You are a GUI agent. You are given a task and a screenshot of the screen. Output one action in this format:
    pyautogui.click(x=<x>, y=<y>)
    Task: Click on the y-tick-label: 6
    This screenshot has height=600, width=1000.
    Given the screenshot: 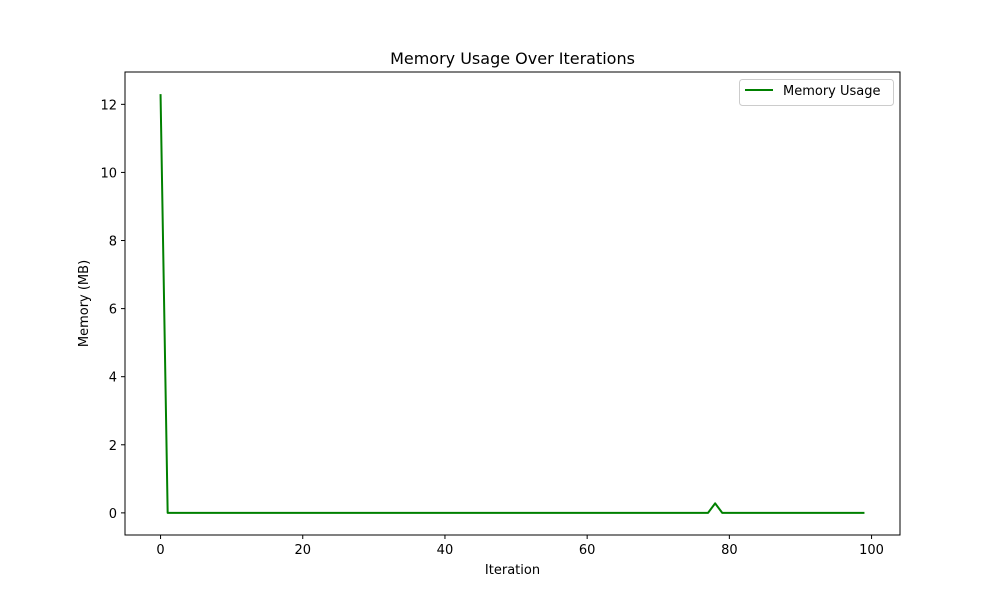 What is the action you would take?
    pyautogui.click(x=113, y=310)
    